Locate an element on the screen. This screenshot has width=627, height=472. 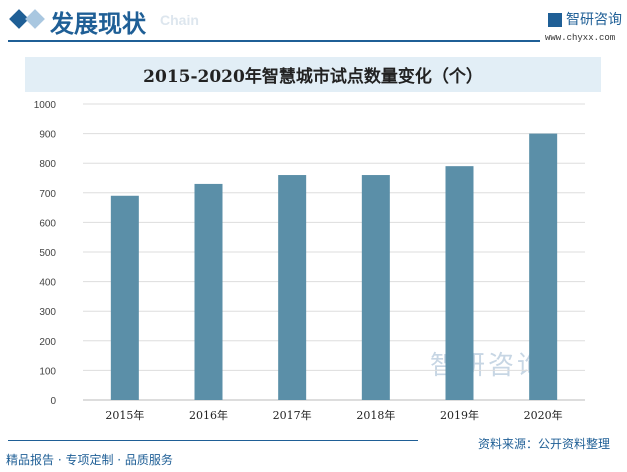
x-tick-label: 2020年 is located at coordinates (543, 415).